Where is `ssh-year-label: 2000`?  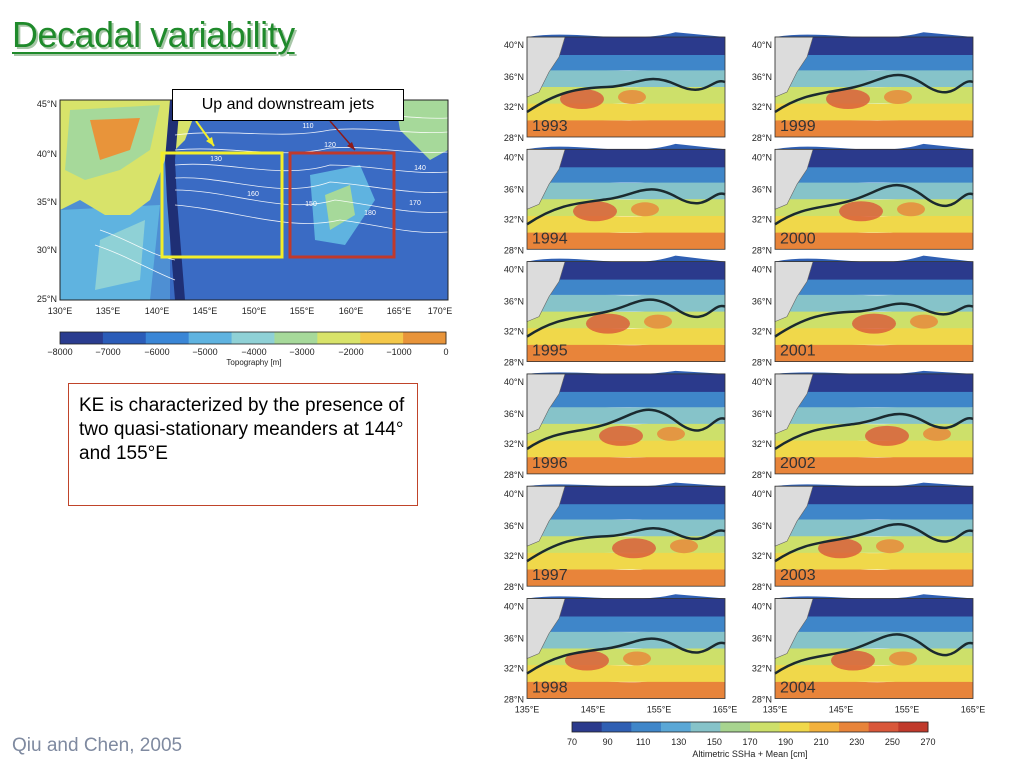 ssh-year-label: 2000 is located at coordinates (798, 238).